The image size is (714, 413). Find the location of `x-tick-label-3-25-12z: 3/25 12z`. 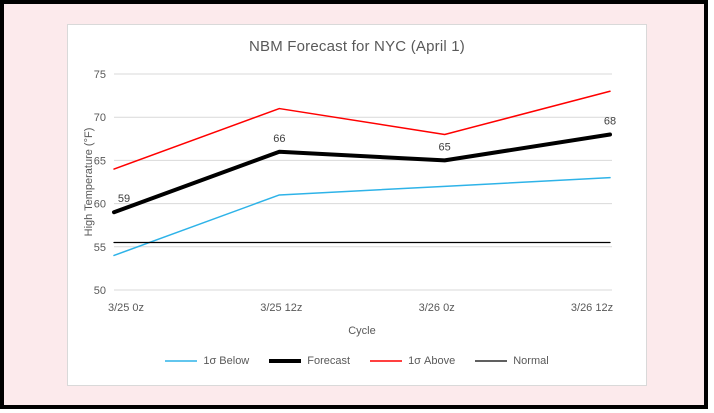

x-tick-label-3-25-12z: 3/25 12z is located at coordinates (281, 308).